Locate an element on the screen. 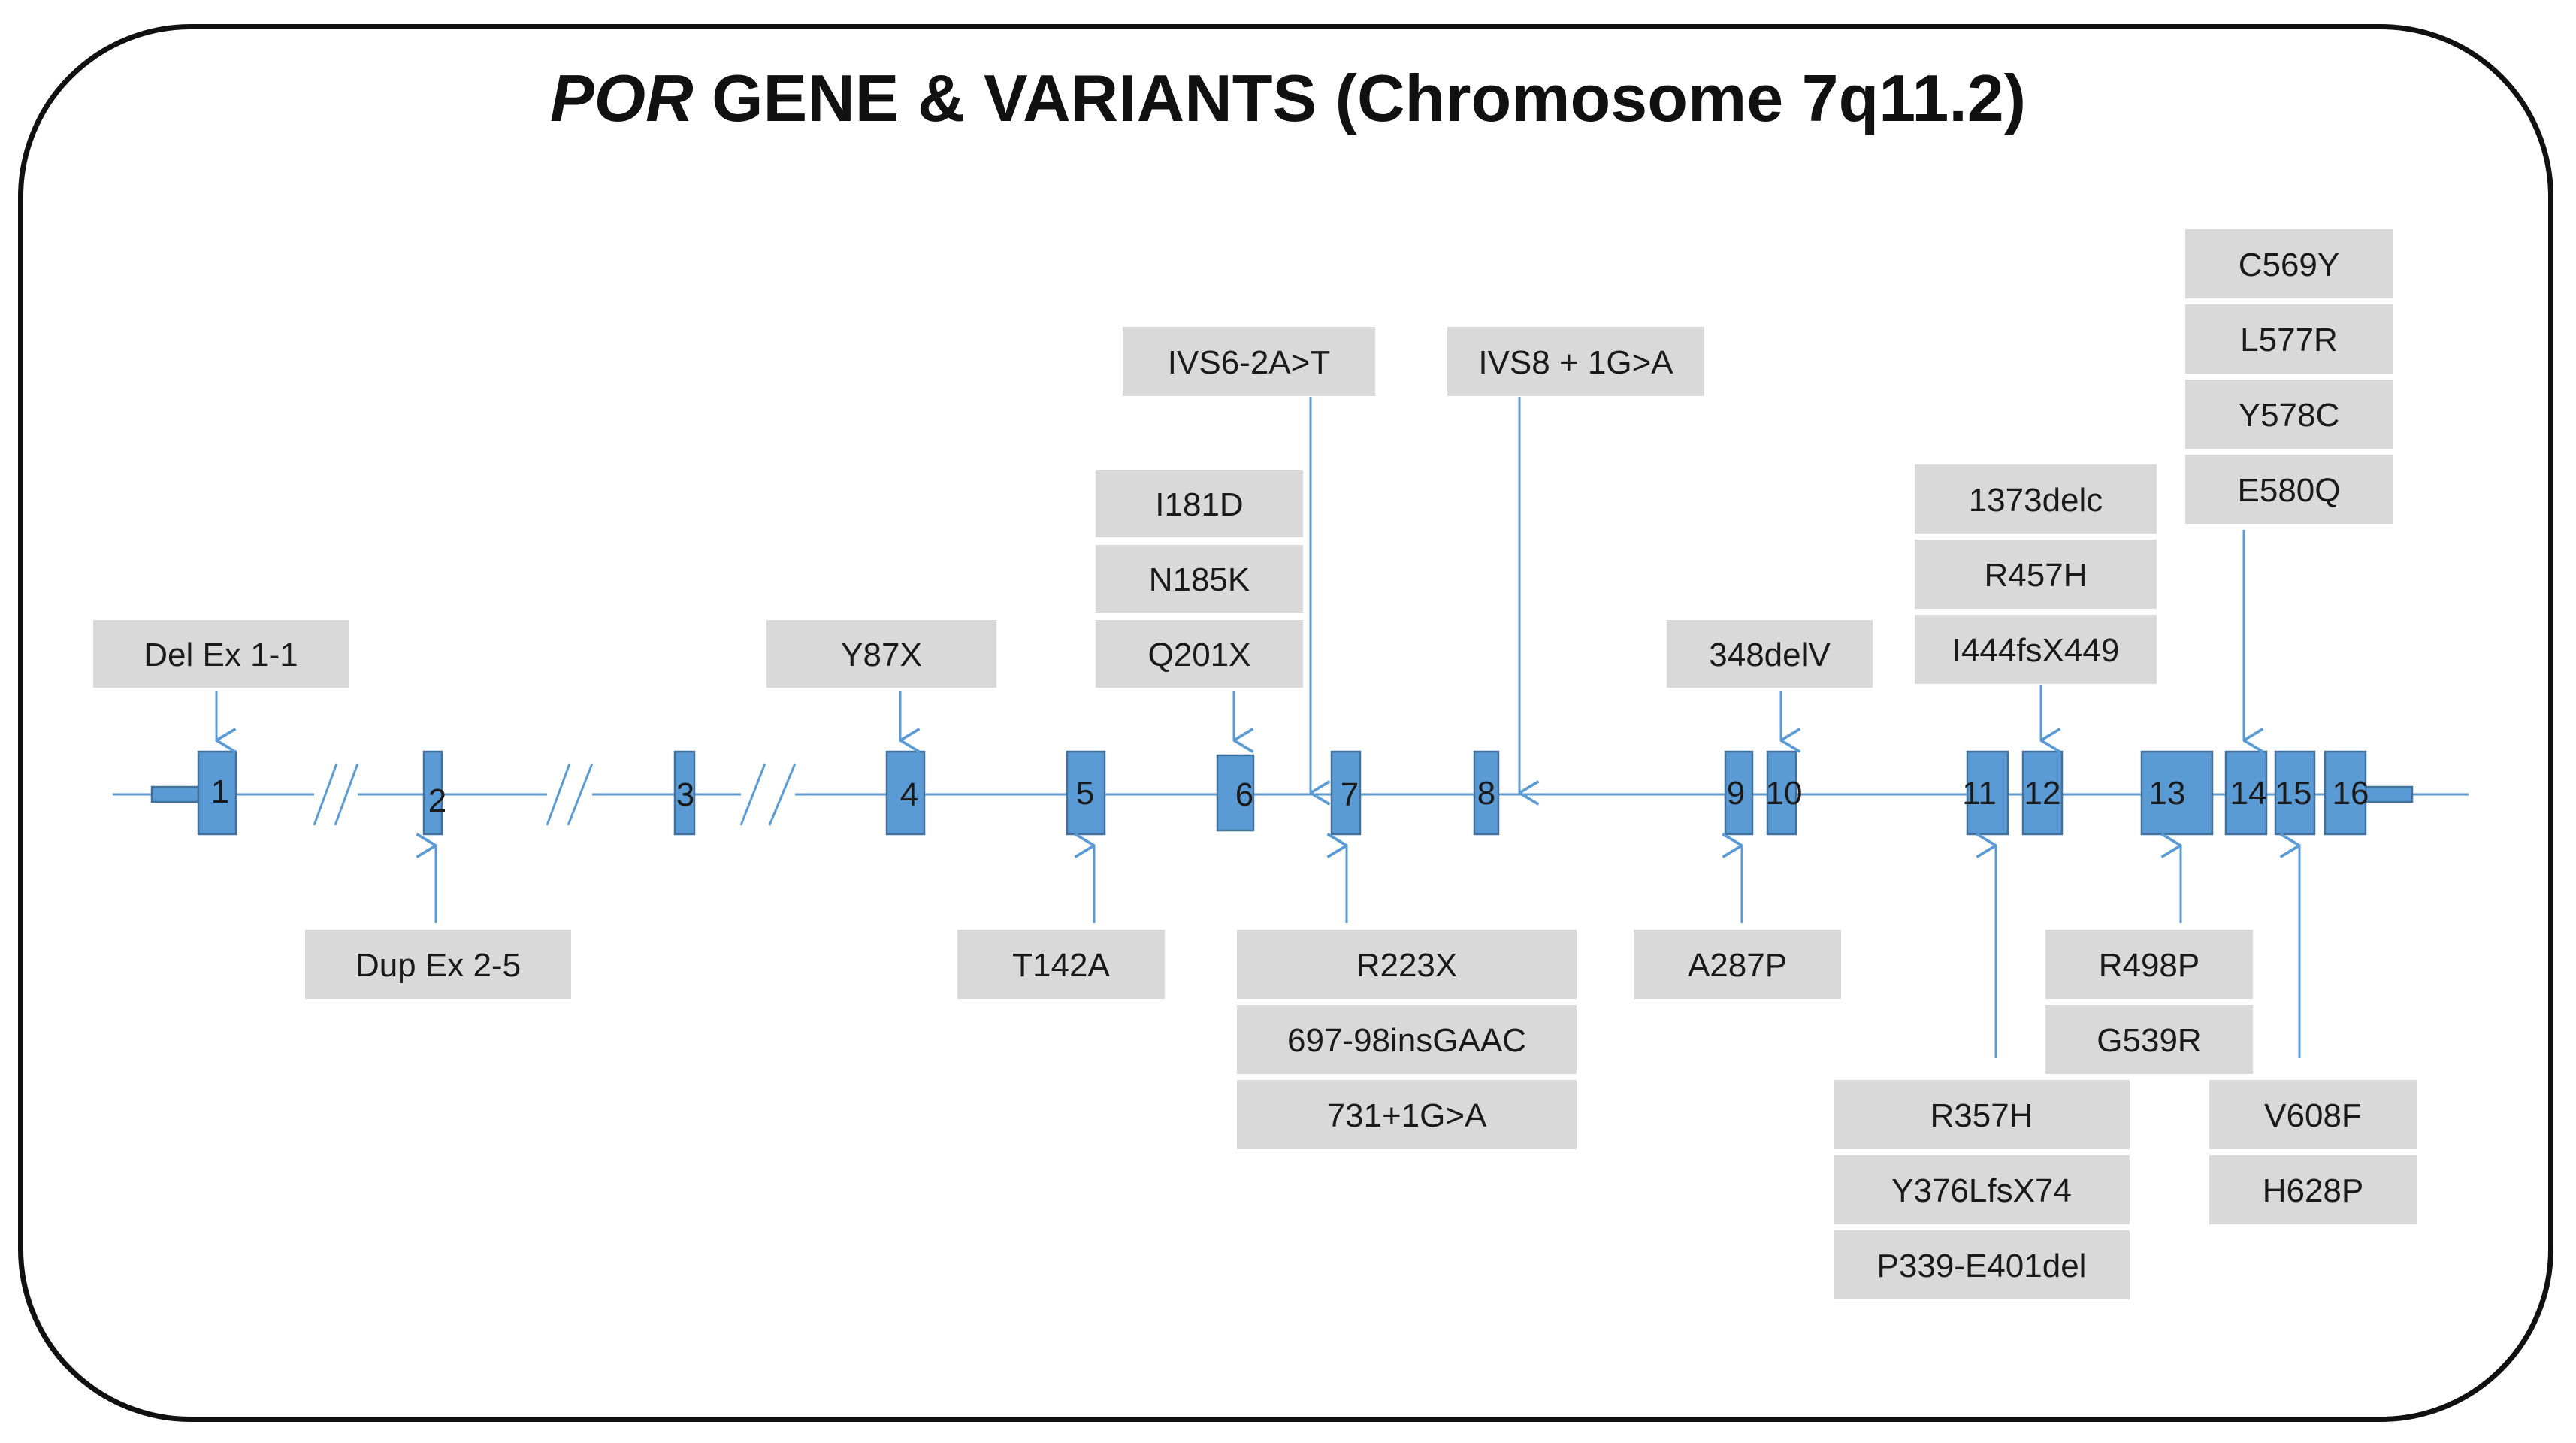 The image size is (2576, 1443). svg-text: 731+1G>A is located at coordinates (1407, 1116).